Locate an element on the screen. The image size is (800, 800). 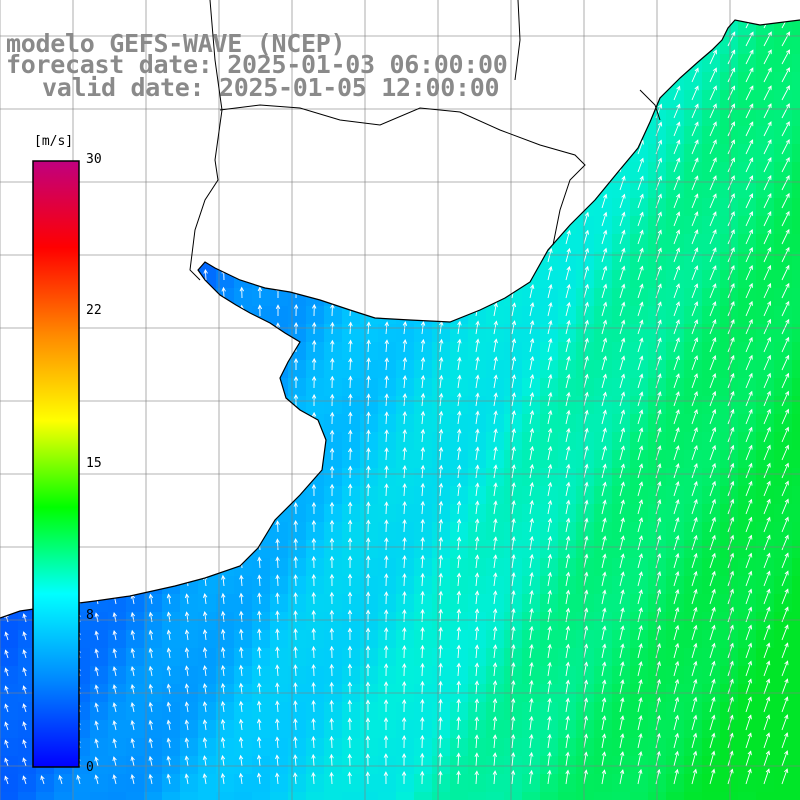
colorbar-tick-15: 15 is located at coordinates (94, 463).